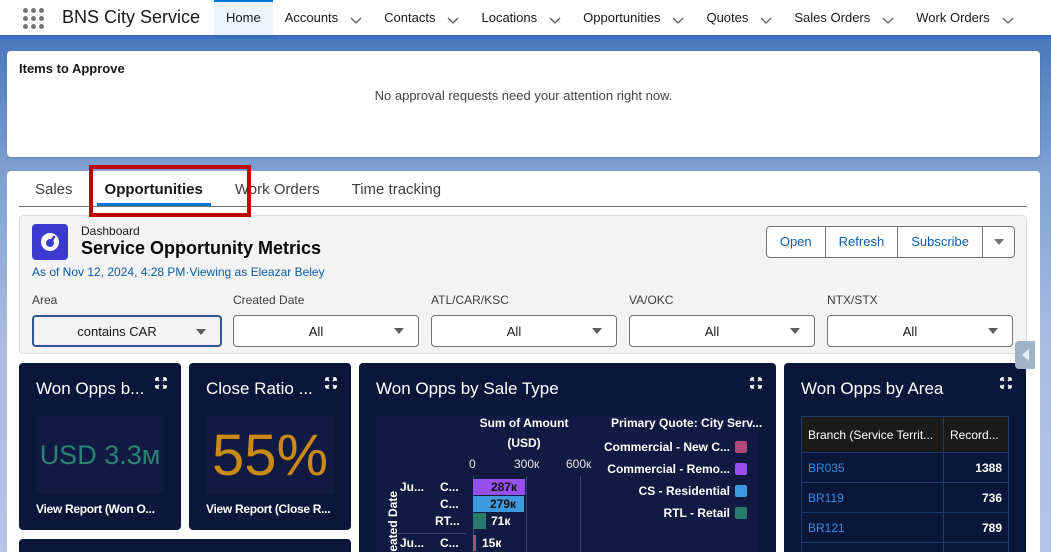 The image size is (1051, 552). Describe the element at coordinates (953, 17) in the screenshot. I see `nav-label: Work Orders` at that location.